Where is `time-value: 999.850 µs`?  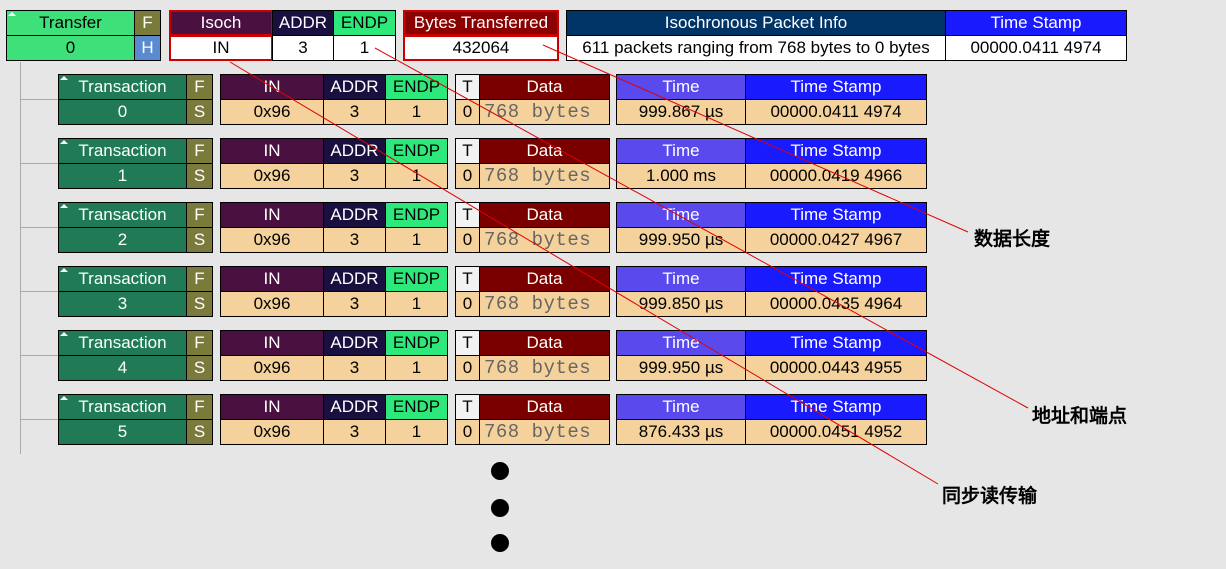 time-value: 999.850 µs is located at coordinates (681, 304).